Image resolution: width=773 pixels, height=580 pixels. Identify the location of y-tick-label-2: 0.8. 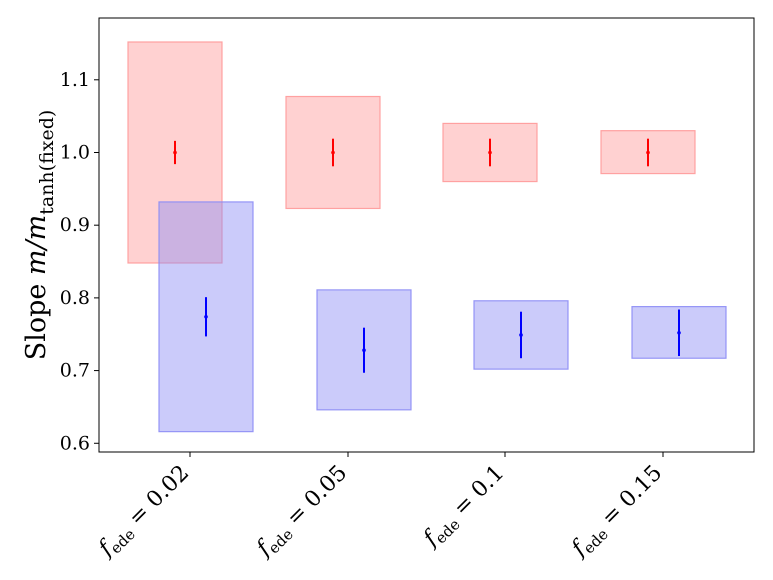
(75, 298).